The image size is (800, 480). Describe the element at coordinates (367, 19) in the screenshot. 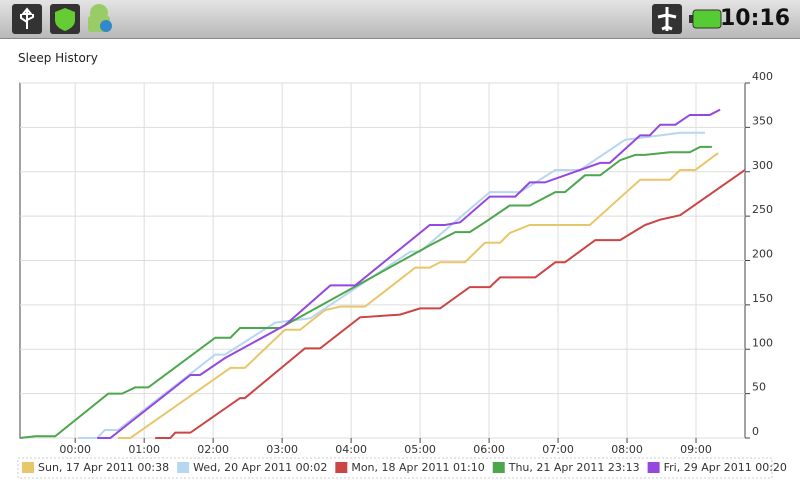

I see `status-icons` at that location.